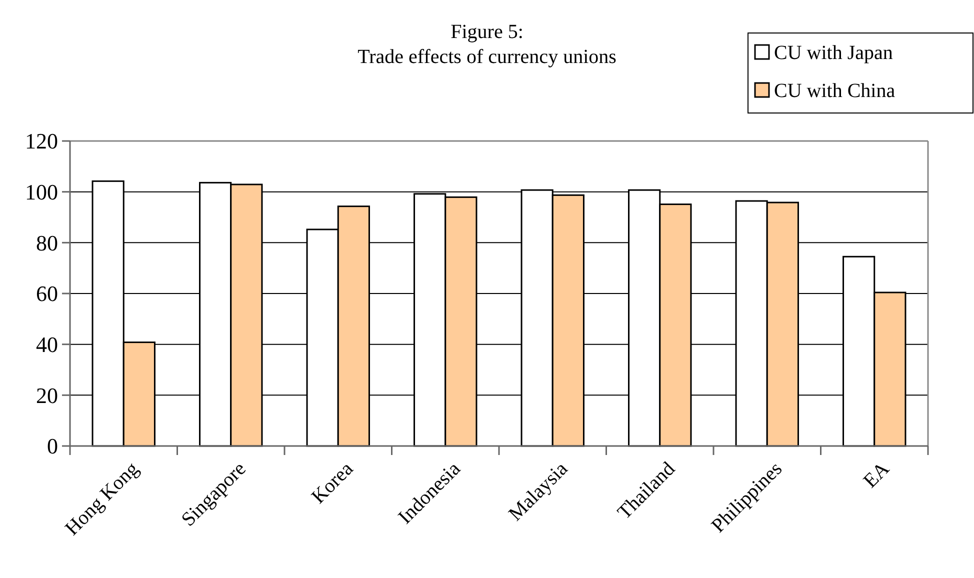 The image size is (974, 578). Describe the element at coordinates (52, 446) in the screenshot. I see `y-tick-label: 0` at that location.